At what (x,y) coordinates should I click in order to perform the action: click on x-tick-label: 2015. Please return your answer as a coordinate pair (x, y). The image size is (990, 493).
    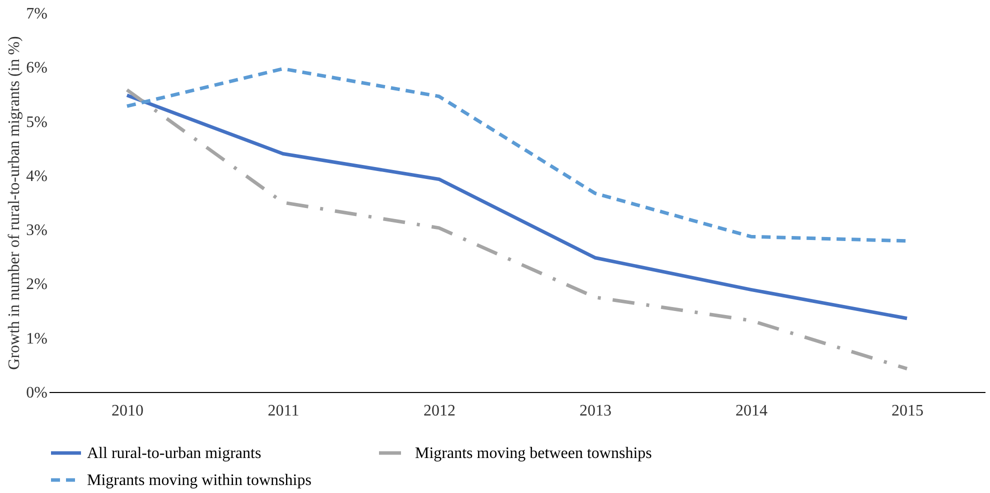
    Looking at the image, I should click on (908, 411).